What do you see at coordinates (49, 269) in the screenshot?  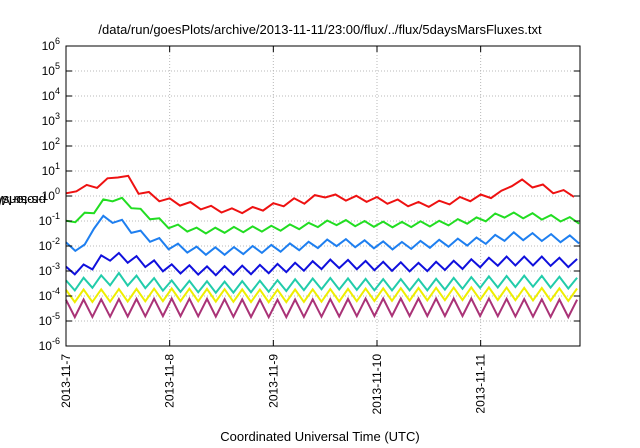 I see `y-tick-label: 10⁻³` at bounding box center [49, 269].